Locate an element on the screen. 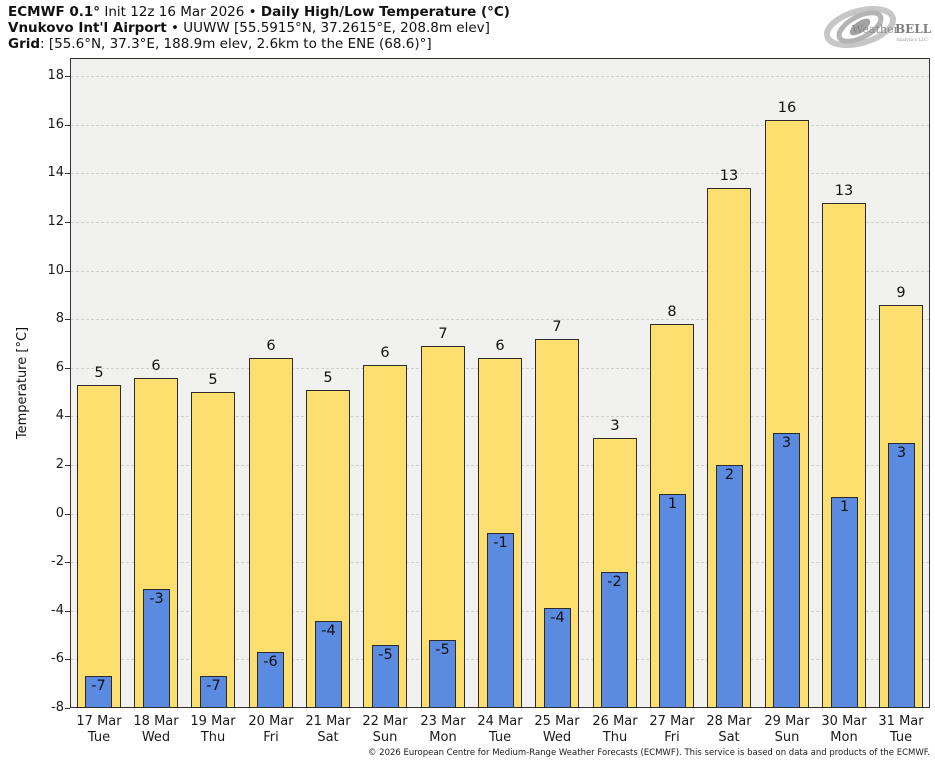 The image size is (935, 768). low-value-label: -6 is located at coordinates (270, 662).